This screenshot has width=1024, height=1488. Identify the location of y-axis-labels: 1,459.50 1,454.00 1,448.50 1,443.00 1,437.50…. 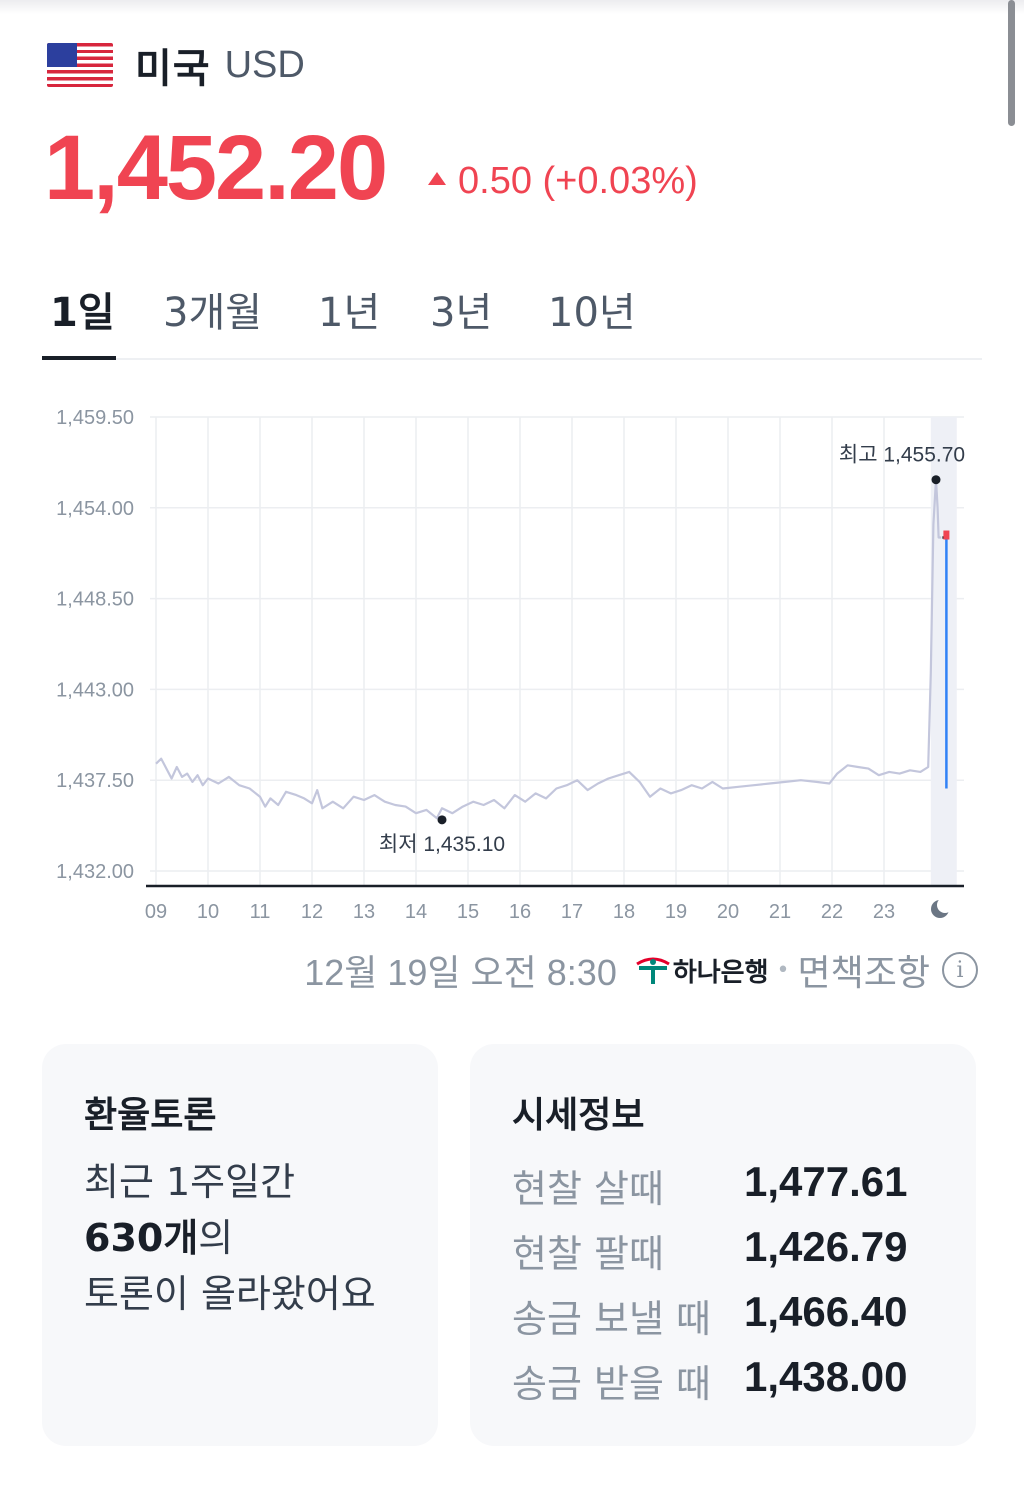
(95, 645).